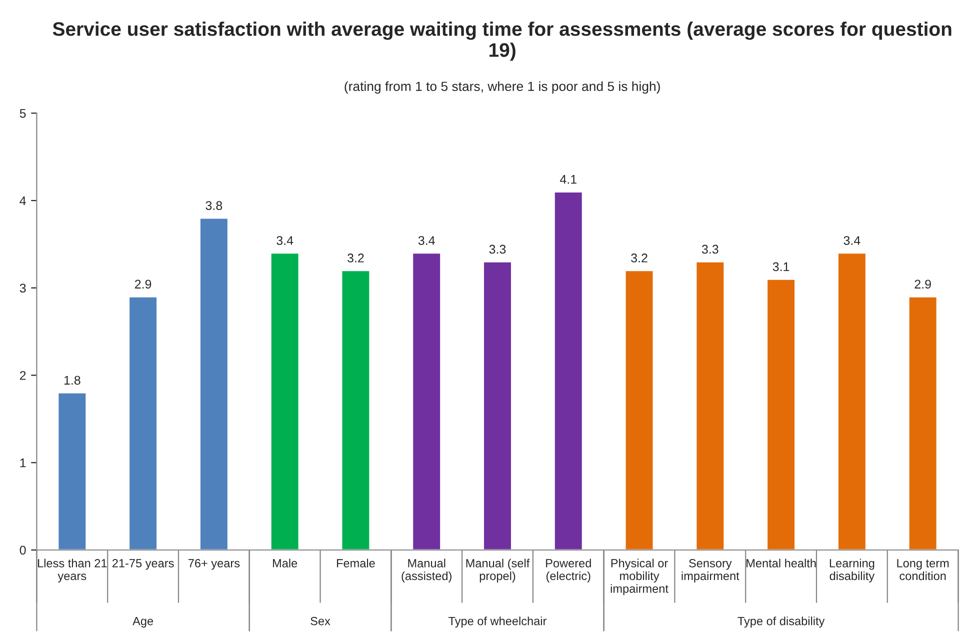 This screenshot has height=634, width=966. I want to click on x-tick-label: Long term condition, so click(923, 569).